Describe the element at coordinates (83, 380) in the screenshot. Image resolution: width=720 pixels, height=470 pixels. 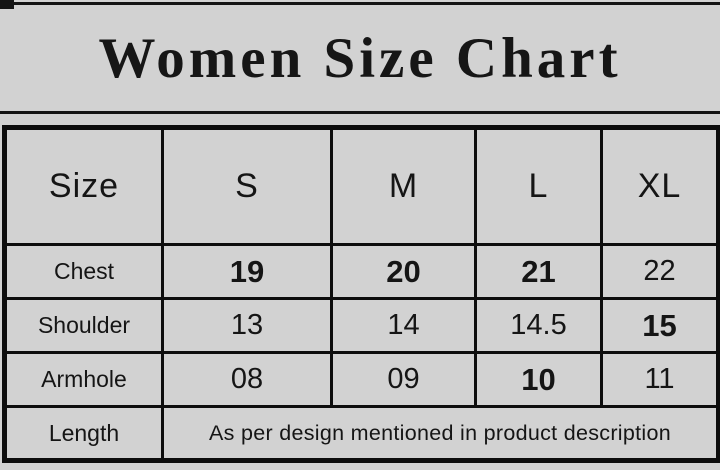
I see `row-label-armhole: Armhole` at that location.